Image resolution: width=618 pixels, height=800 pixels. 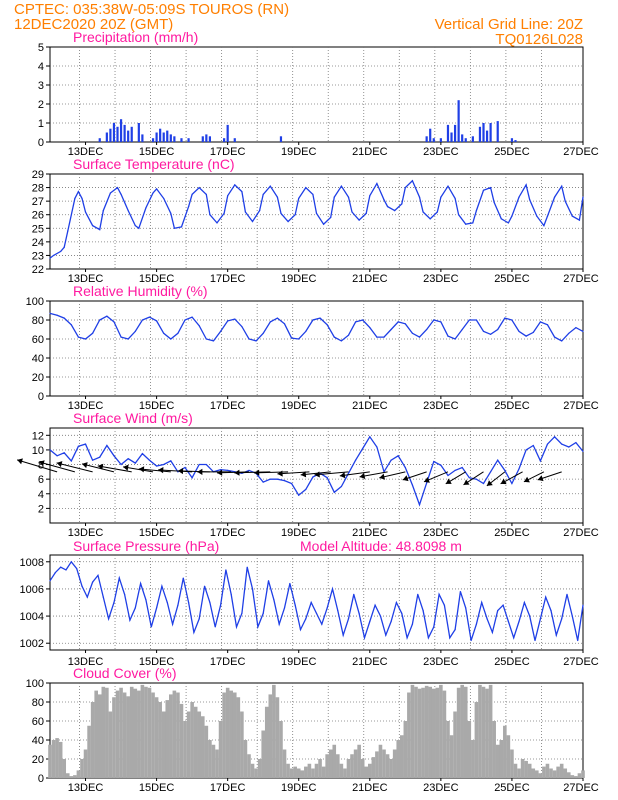 What do you see at coordinates (32, 644) in the screenshot?
I see `y-tick-label: 1002` at bounding box center [32, 644].